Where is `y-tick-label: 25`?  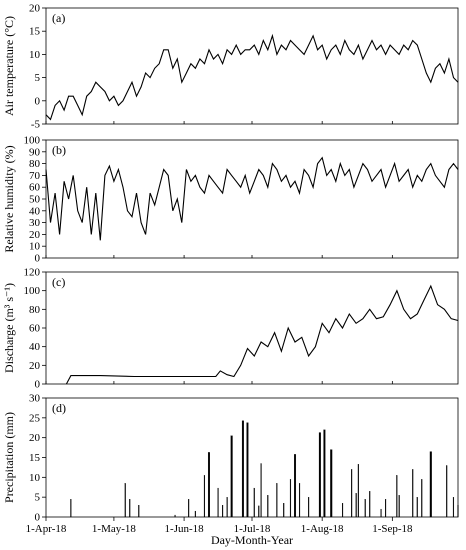 y-tick-label: 25 is located at coordinates (35, 418).